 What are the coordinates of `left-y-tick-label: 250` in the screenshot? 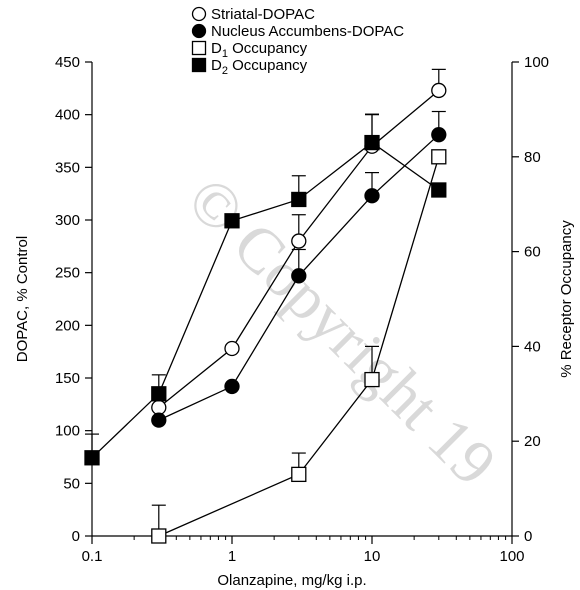 It's located at (67, 273).